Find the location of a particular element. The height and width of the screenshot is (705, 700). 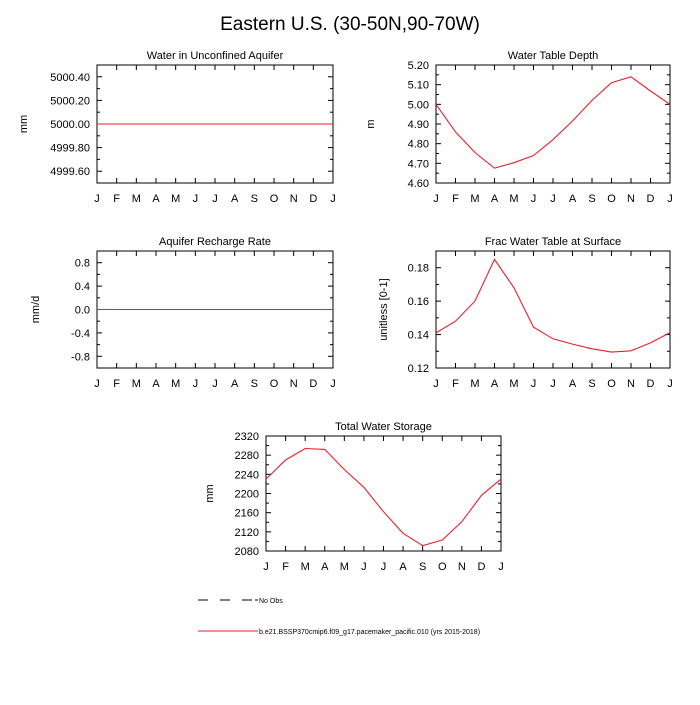

y-tick-label: 0.12 is located at coordinates (418, 369).